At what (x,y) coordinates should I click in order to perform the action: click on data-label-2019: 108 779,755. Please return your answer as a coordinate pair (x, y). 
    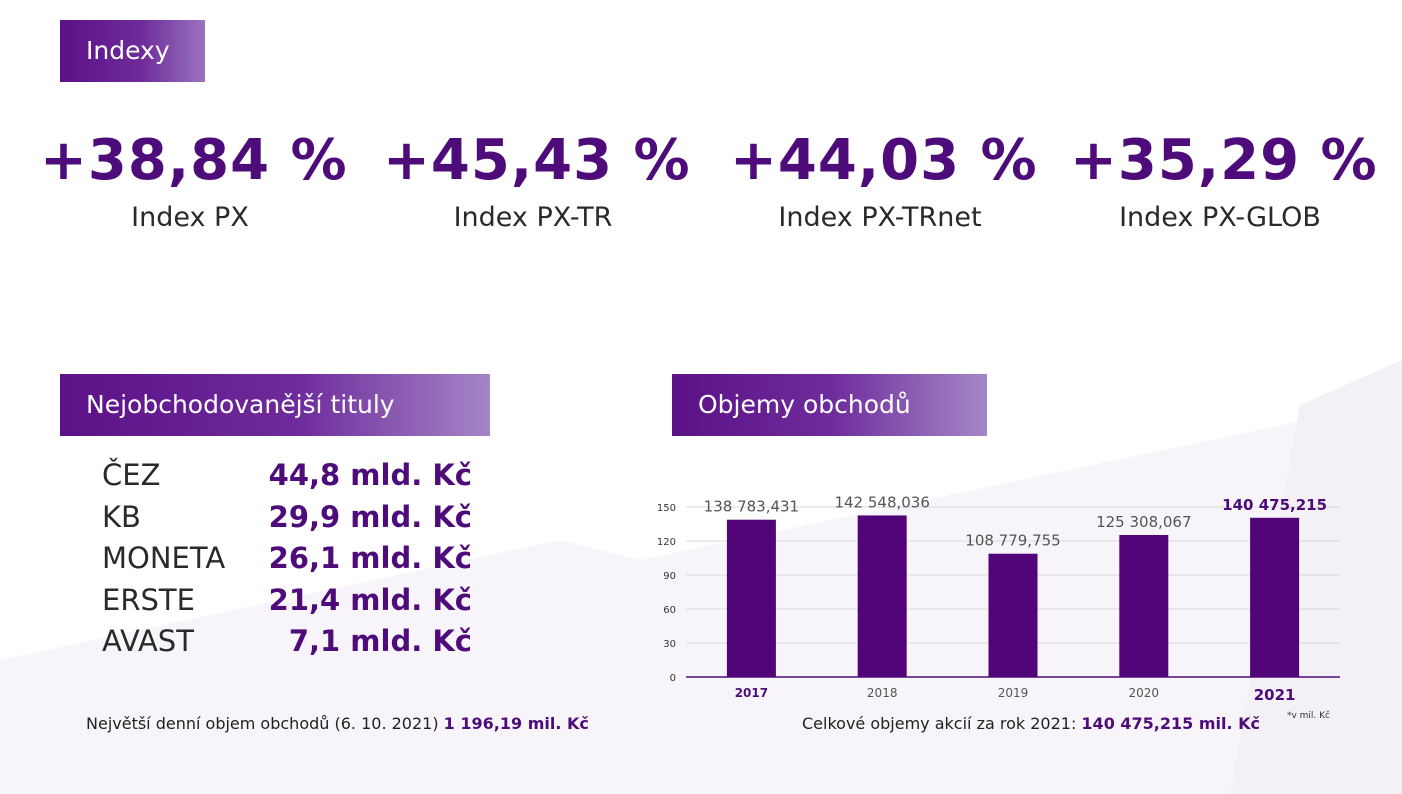
    Looking at the image, I should click on (1012, 541).